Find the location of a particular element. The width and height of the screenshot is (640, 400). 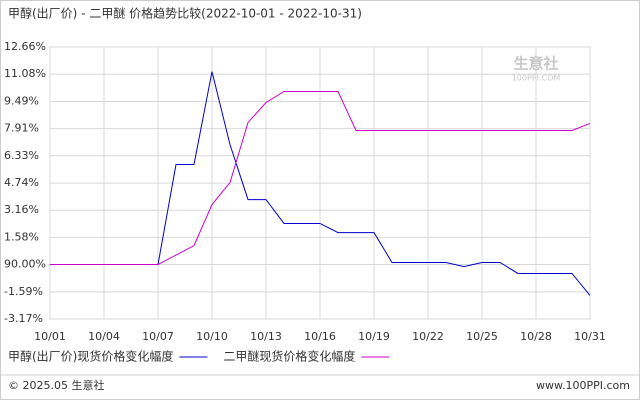

footer-right: www.100PPI.com is located at coordinates (583, 385).